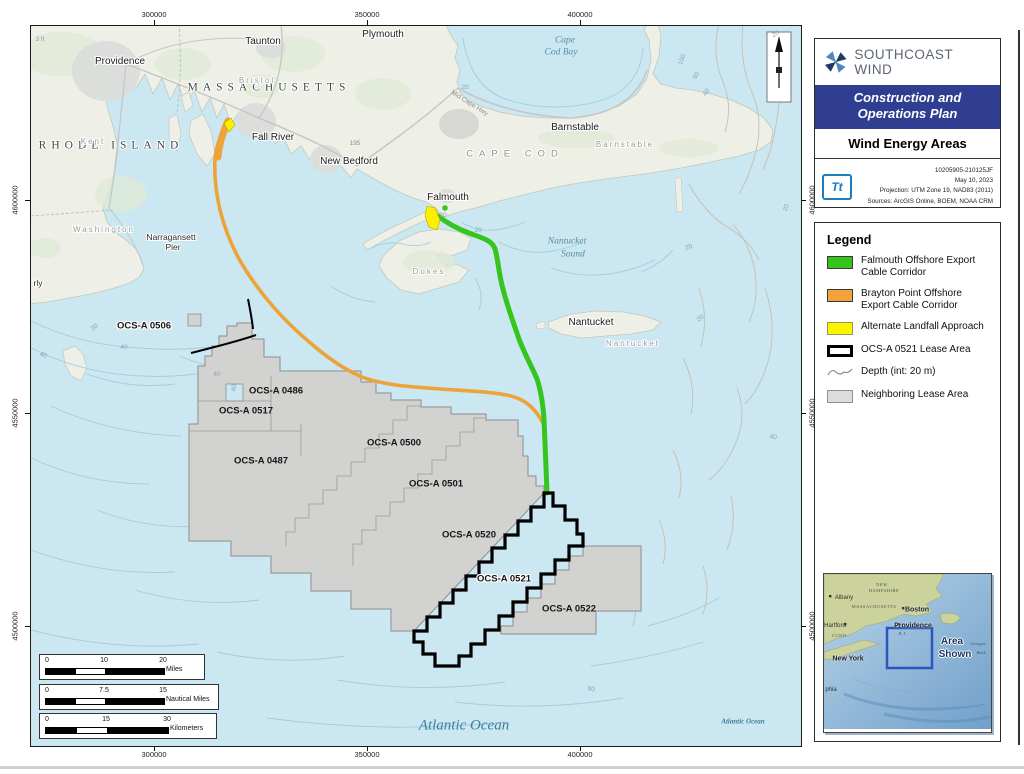 The width and height of the screenshot is (1024, 774). What do you see at coordinates (884, 609) in the screenshot?
I see `inset-mainland` at bounding box center [884, 609].